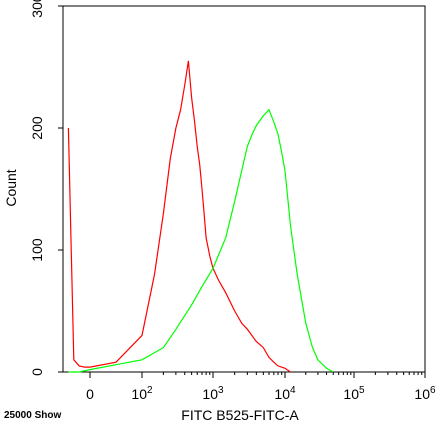 Image resolution: width=440 pixels, height=429 pixels. Describe the element at coordinates (240, 415) in the screenshot. I see `x-axis-title: FITC B525-FITC-A` at that location.